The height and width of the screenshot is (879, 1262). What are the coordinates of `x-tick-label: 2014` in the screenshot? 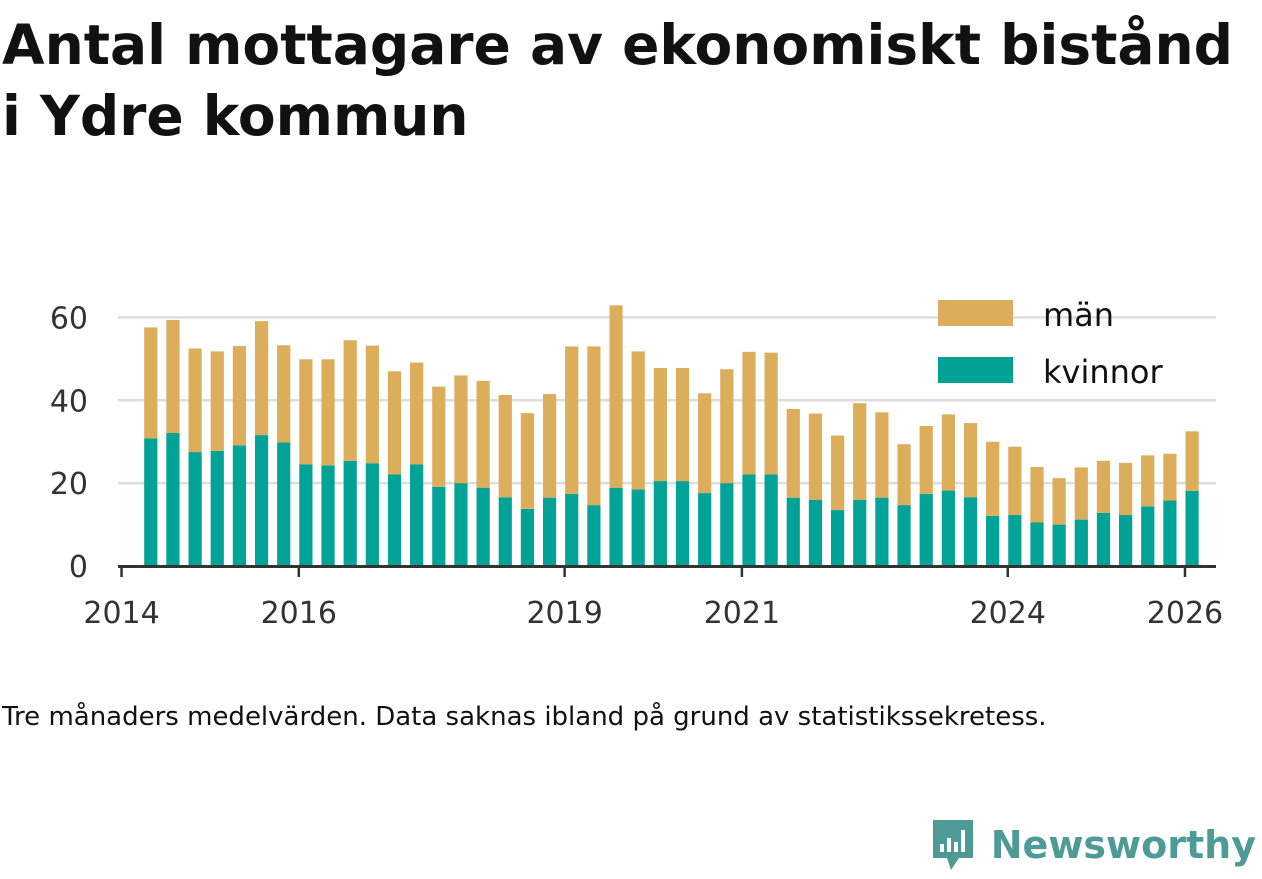 It's located at (121, 613).